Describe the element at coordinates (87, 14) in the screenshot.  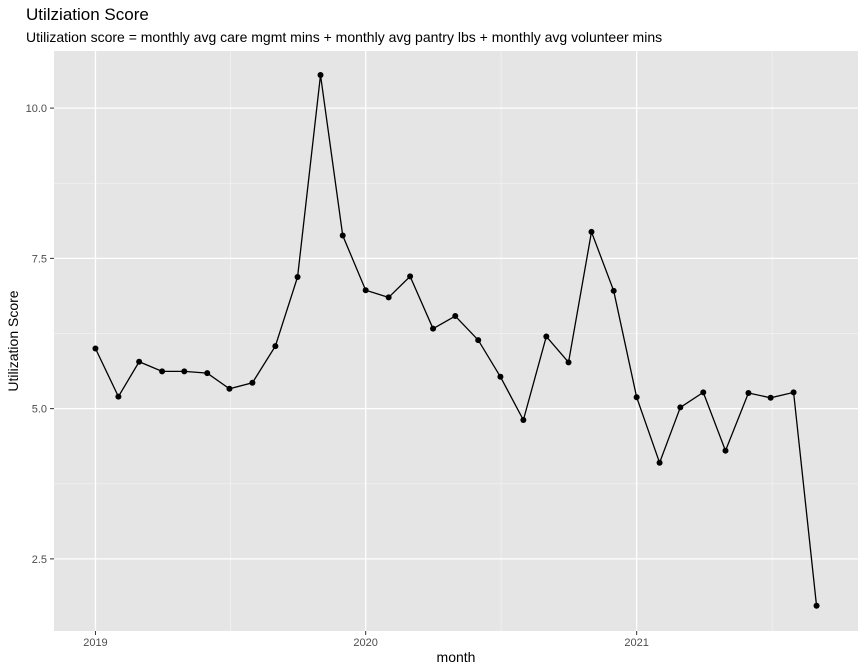
I see `chart-title: Utilziation Score` at that location.